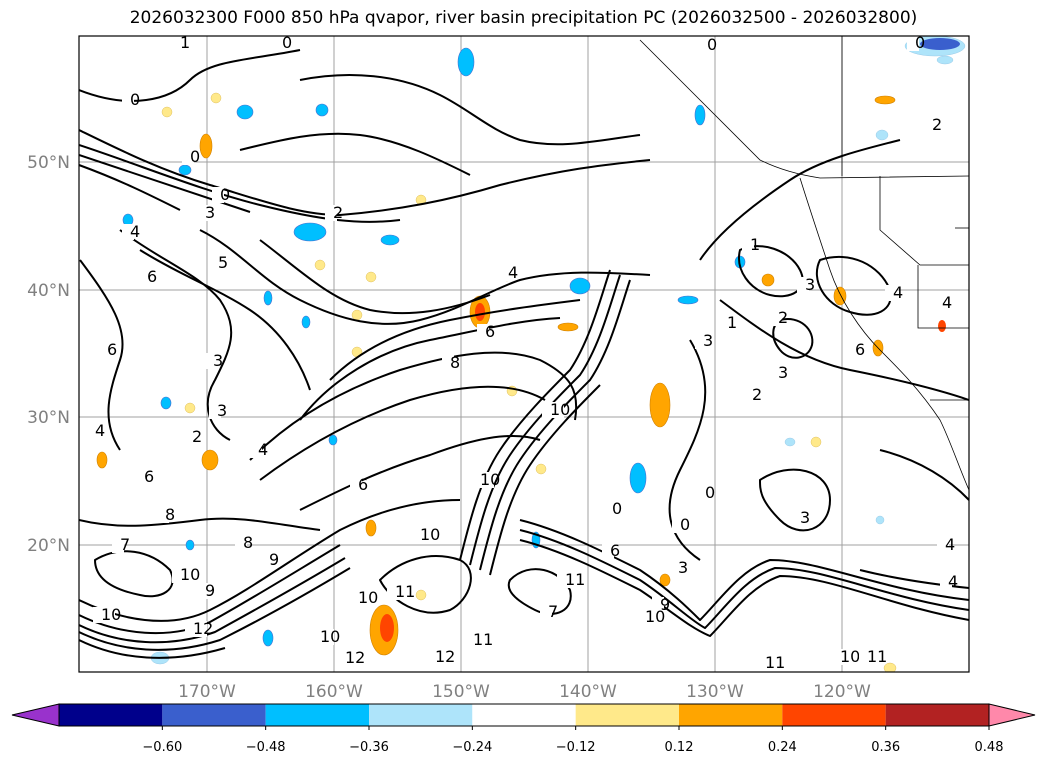 This screenshot has width=1047, height=765. Describe the element at coordinates (369, 747) in the screenshot. I see `colorbar-tick-label: −0.36` at that location.